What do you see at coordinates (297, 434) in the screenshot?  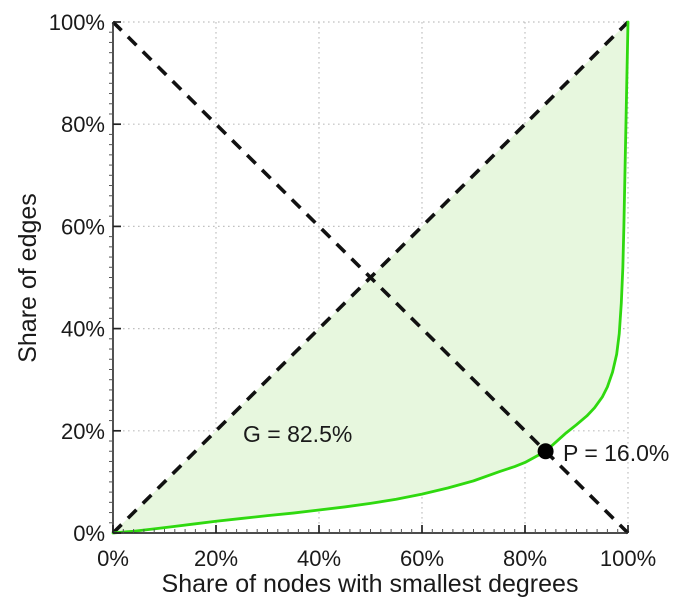 I see `gini-annotation: G = 82.5%` at bounding box center [297, 434].